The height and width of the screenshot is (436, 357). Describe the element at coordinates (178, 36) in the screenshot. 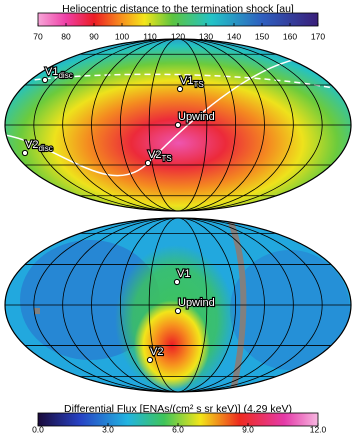

I see `colorbar-tick-label: 120` at that location.